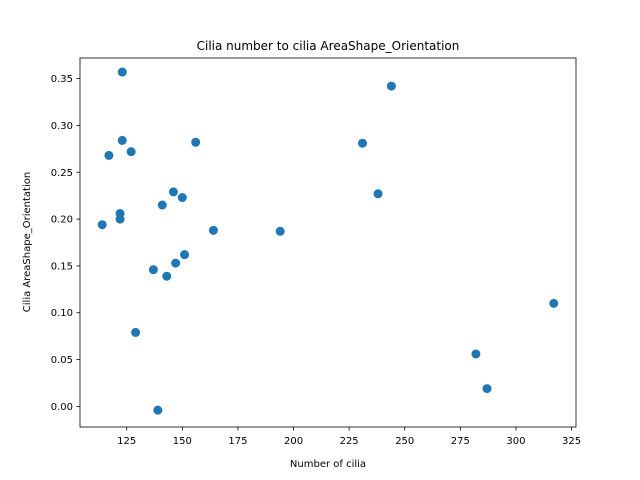  Describe the element at coordinates (62, 173) in the screenshot. I see `y-tick-label: 0.25` at that location.